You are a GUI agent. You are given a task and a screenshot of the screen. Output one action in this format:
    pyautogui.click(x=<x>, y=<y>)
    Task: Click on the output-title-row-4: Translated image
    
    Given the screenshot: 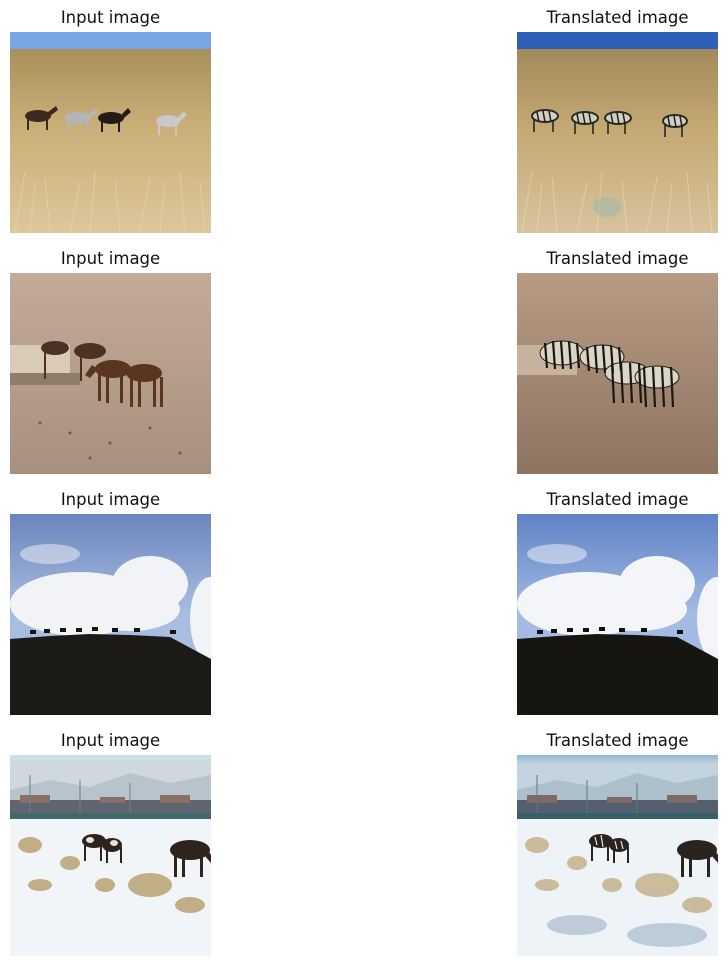 What is the action you would take?
    pyautogui.click(x=617, y=740)
    